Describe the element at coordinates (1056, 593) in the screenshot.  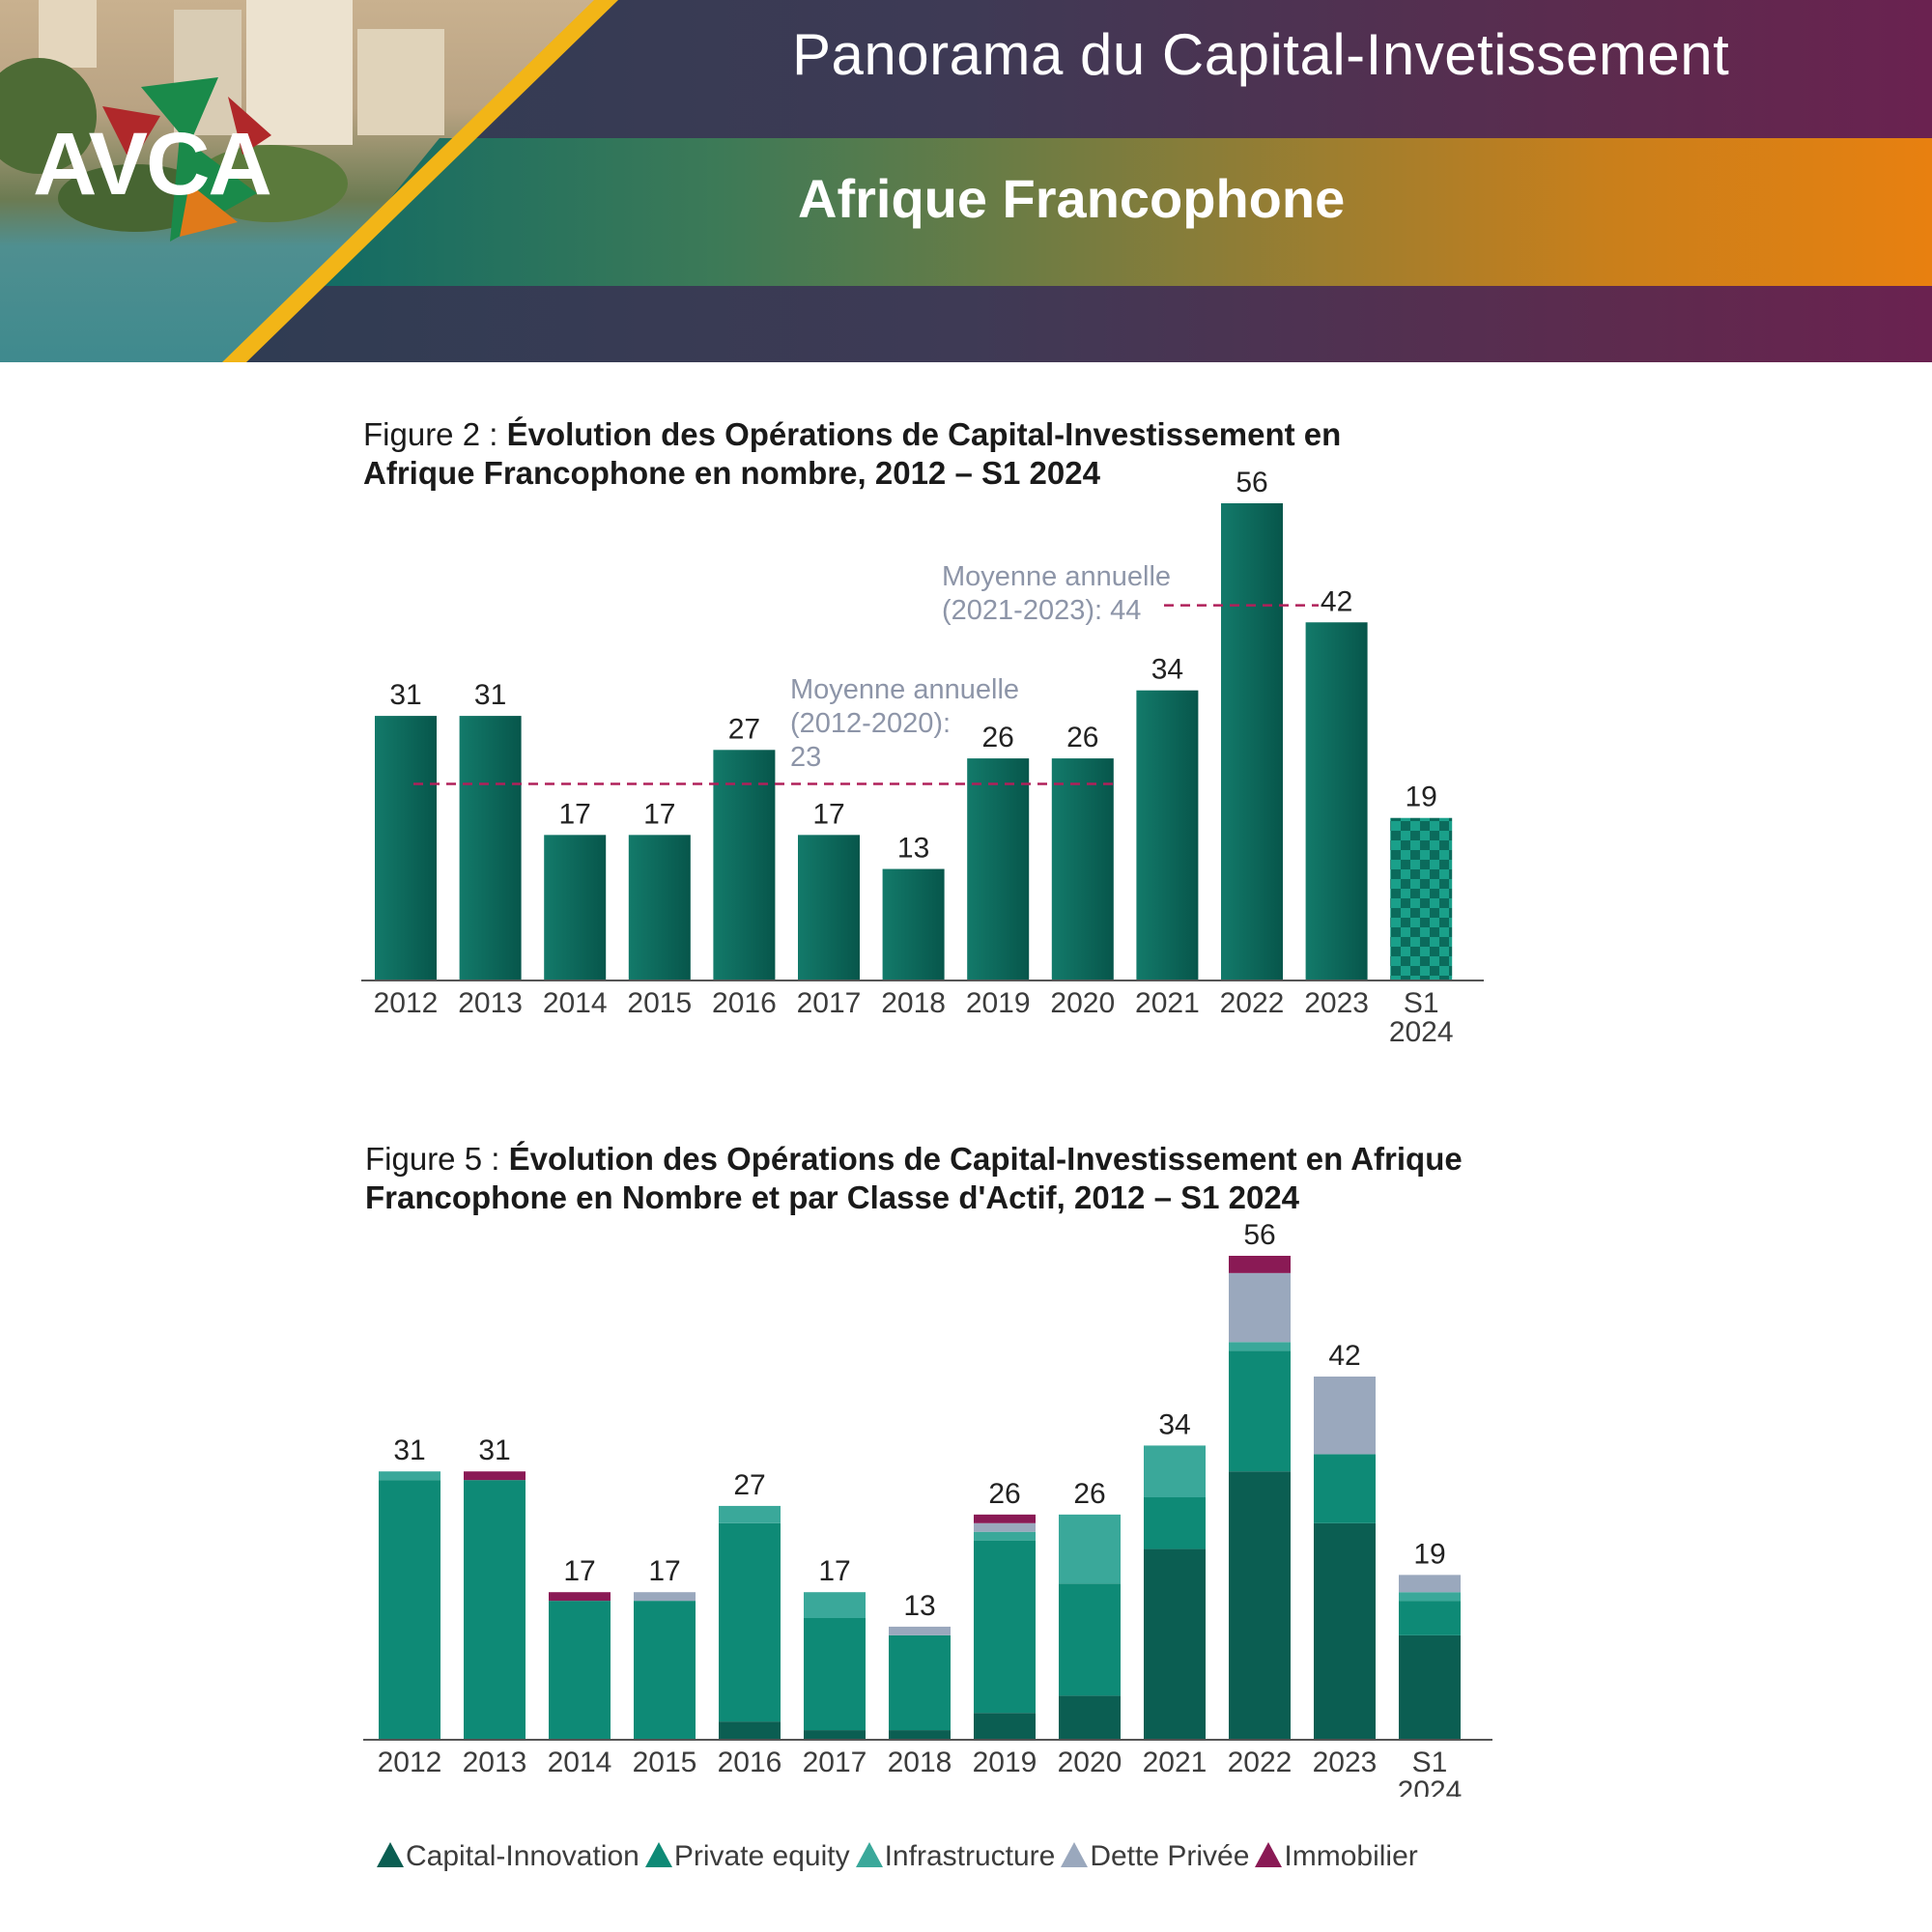
I see `average-annotation: Moyenne annuelle (2021-2023): 44` at that location.